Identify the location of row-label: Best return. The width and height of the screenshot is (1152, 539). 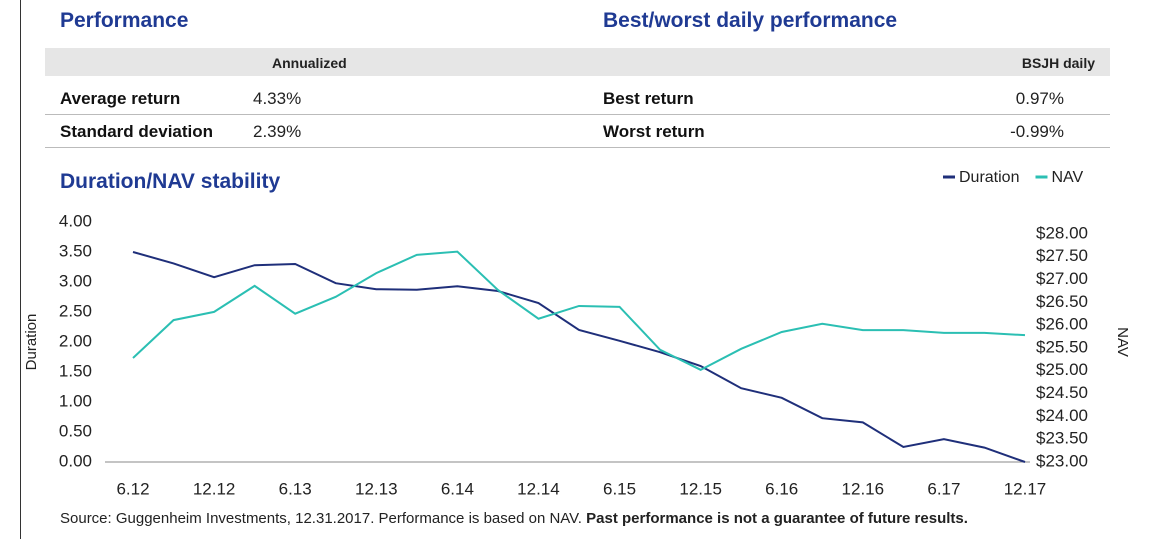
(648, 98).